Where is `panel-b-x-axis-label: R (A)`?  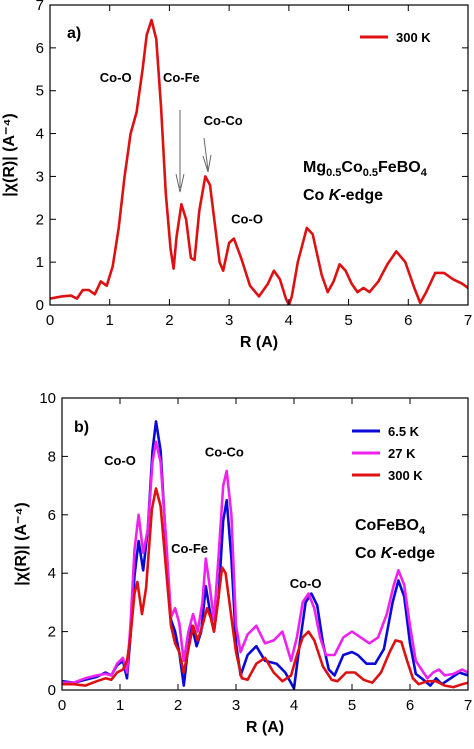 panel-b-x-axis-label: R (A) is located at coordinates (265, 727).